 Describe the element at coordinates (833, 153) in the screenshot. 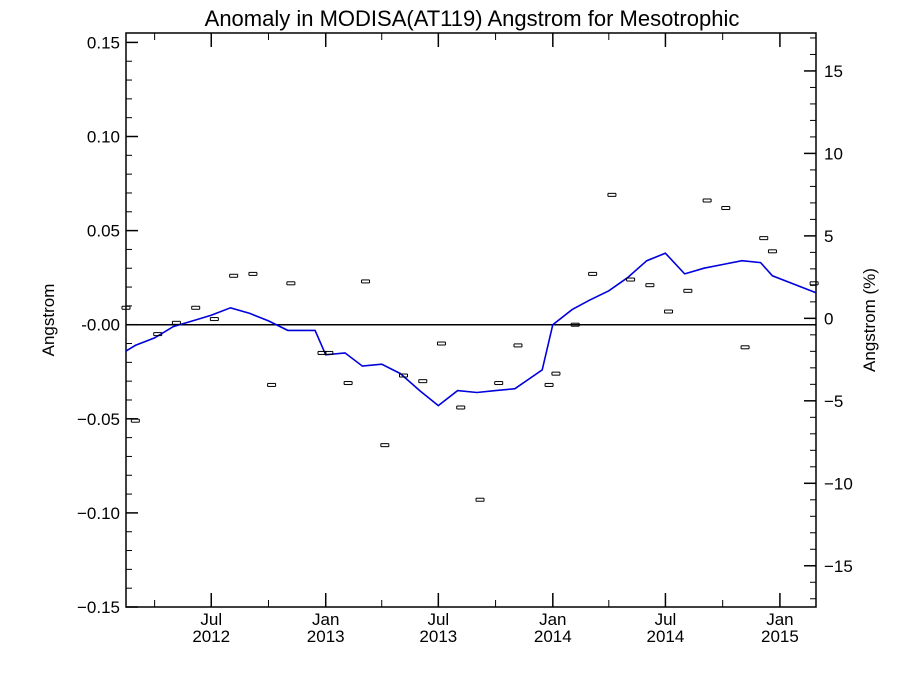

I see `y-tick-label-right: 10` at that location.